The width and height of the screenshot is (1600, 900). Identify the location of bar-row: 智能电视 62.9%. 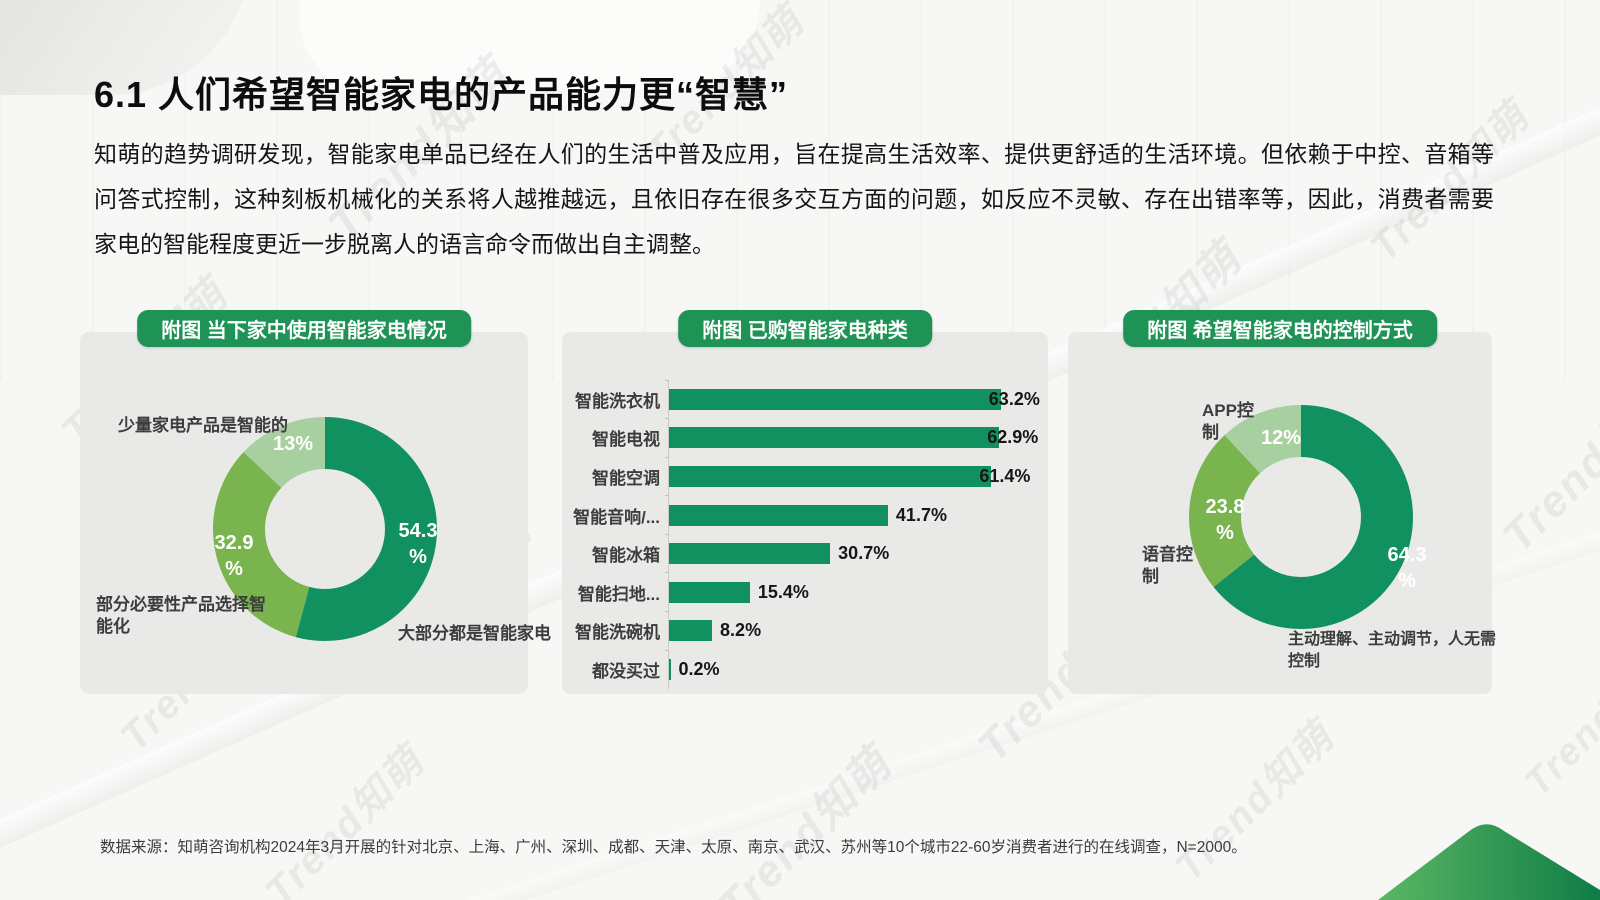
(805, 438).